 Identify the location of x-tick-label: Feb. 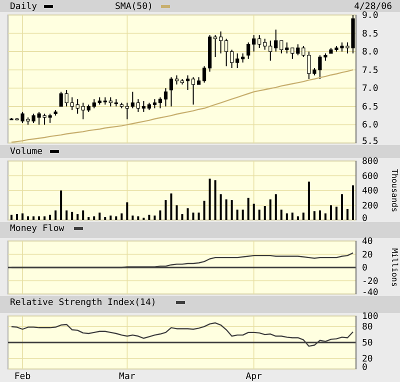
(22, 377).